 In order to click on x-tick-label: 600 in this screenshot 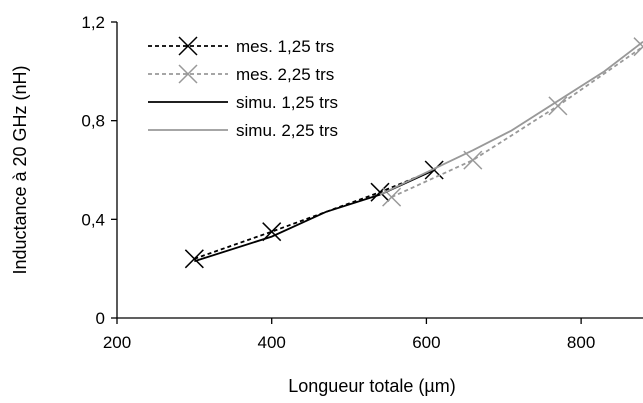, I will do `click(426, 342)`.